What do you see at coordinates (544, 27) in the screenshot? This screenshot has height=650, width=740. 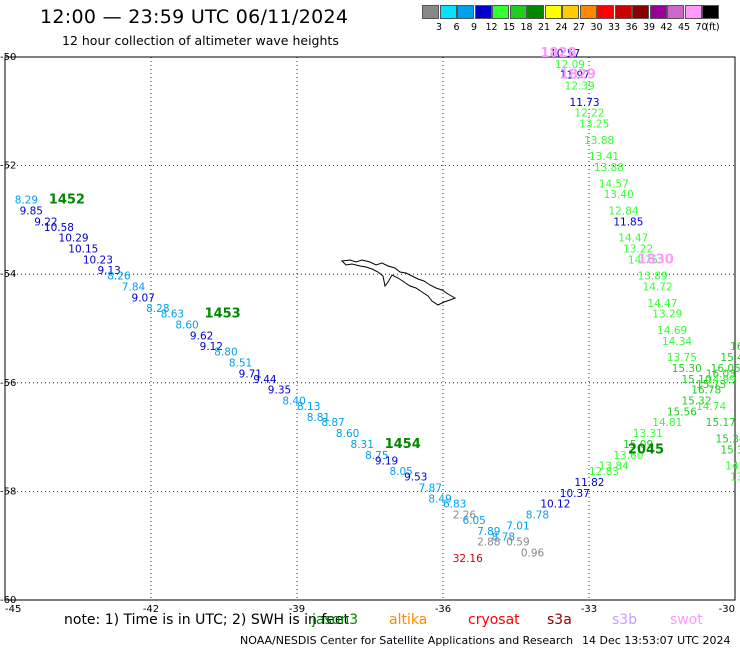 I see `colorbar-label: 21` at bounding box center [544, 27].